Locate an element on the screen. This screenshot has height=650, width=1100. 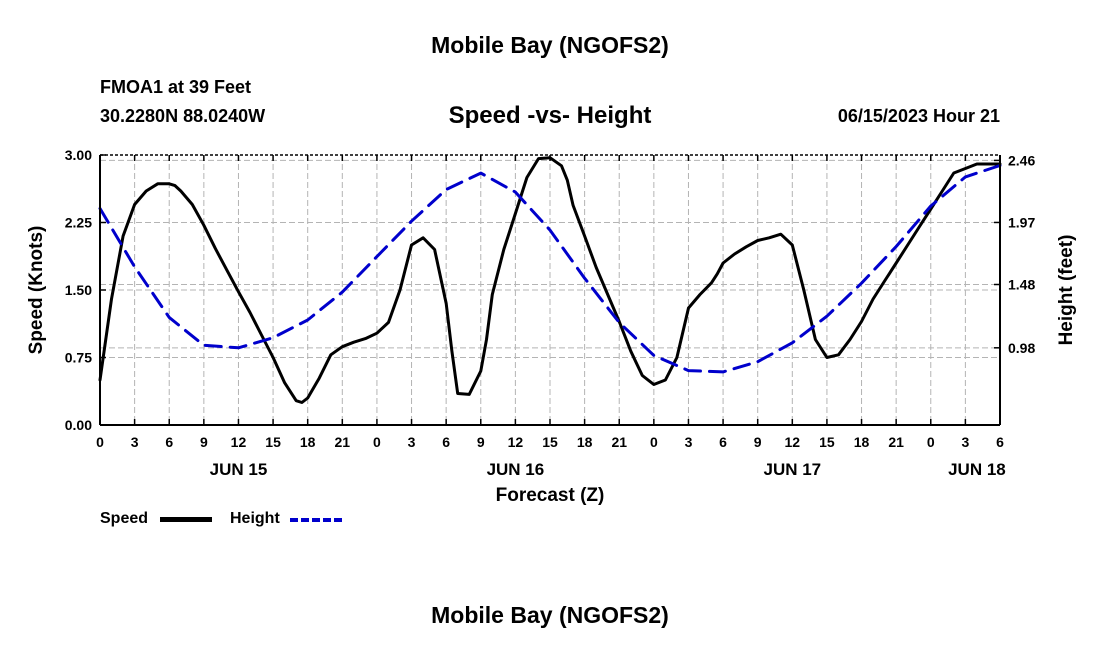
y2-tick-label: 1.97 is located at coordinates (1021, 222).